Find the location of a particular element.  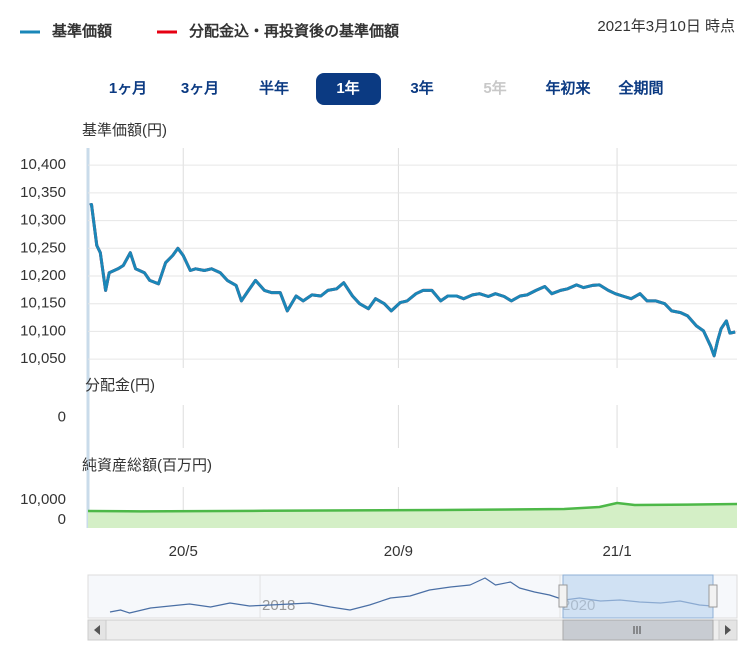

period-tab: 年初来 is located at coordinates (568, 88).